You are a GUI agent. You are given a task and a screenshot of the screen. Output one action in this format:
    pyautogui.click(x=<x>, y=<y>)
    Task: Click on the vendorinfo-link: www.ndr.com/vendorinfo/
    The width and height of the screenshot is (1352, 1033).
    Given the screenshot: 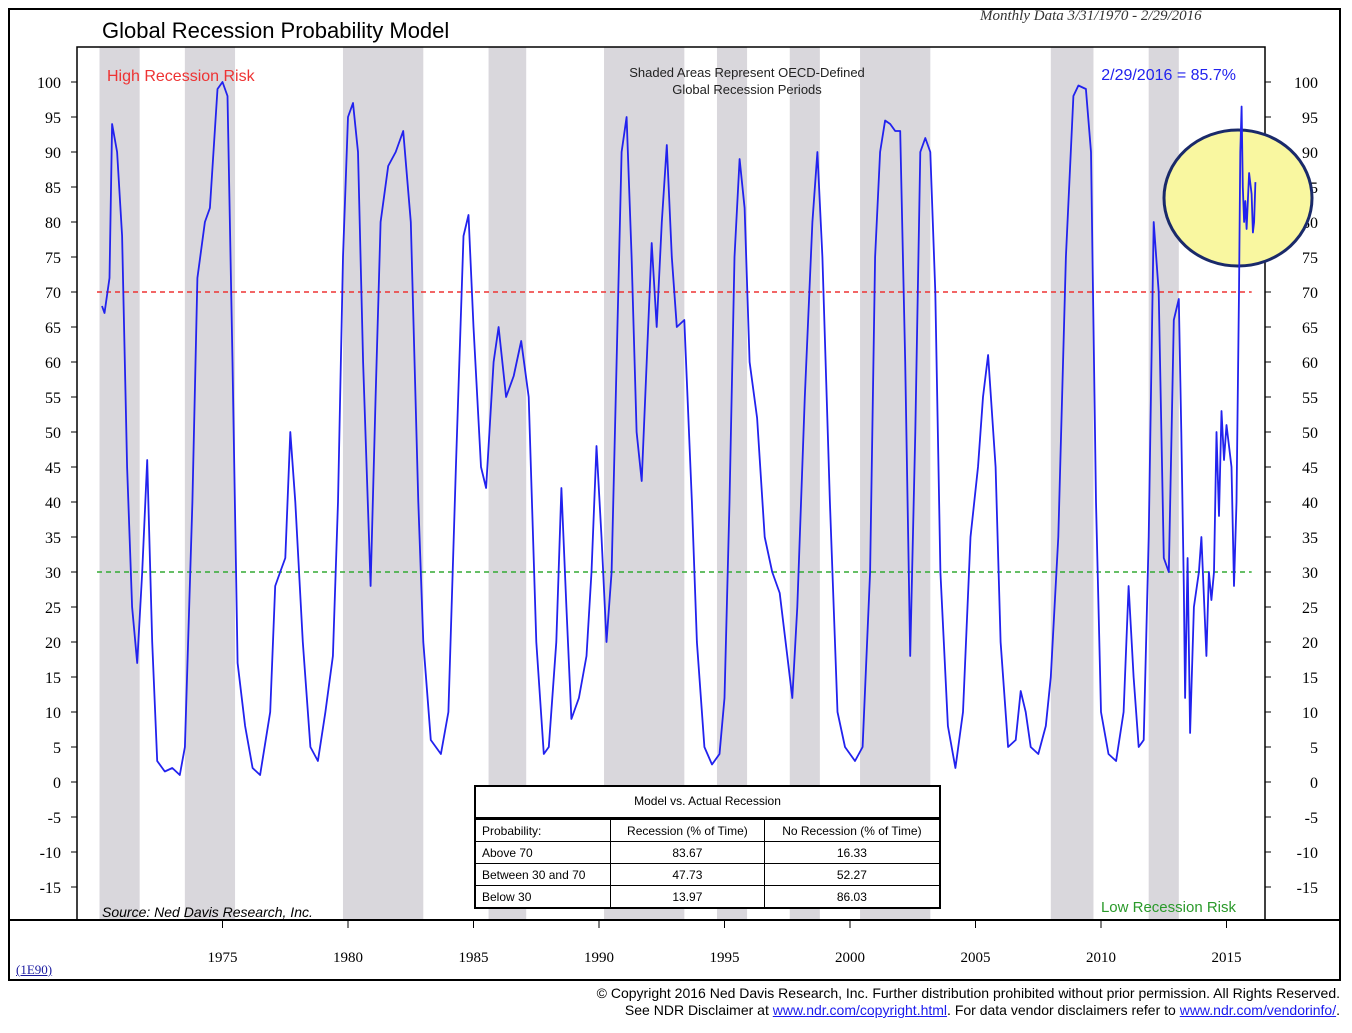 What is the action you would take?
    pyautogui.click(x=1258, y=1010)
    